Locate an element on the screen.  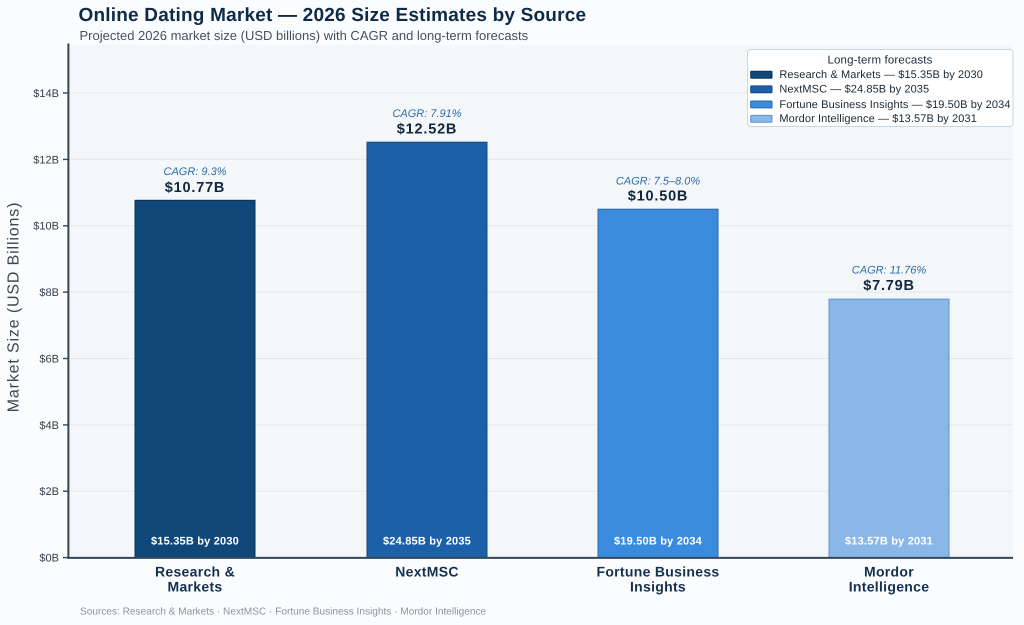
svg-text: Market Size (USD Billions) is located at coordinates (14, 307).